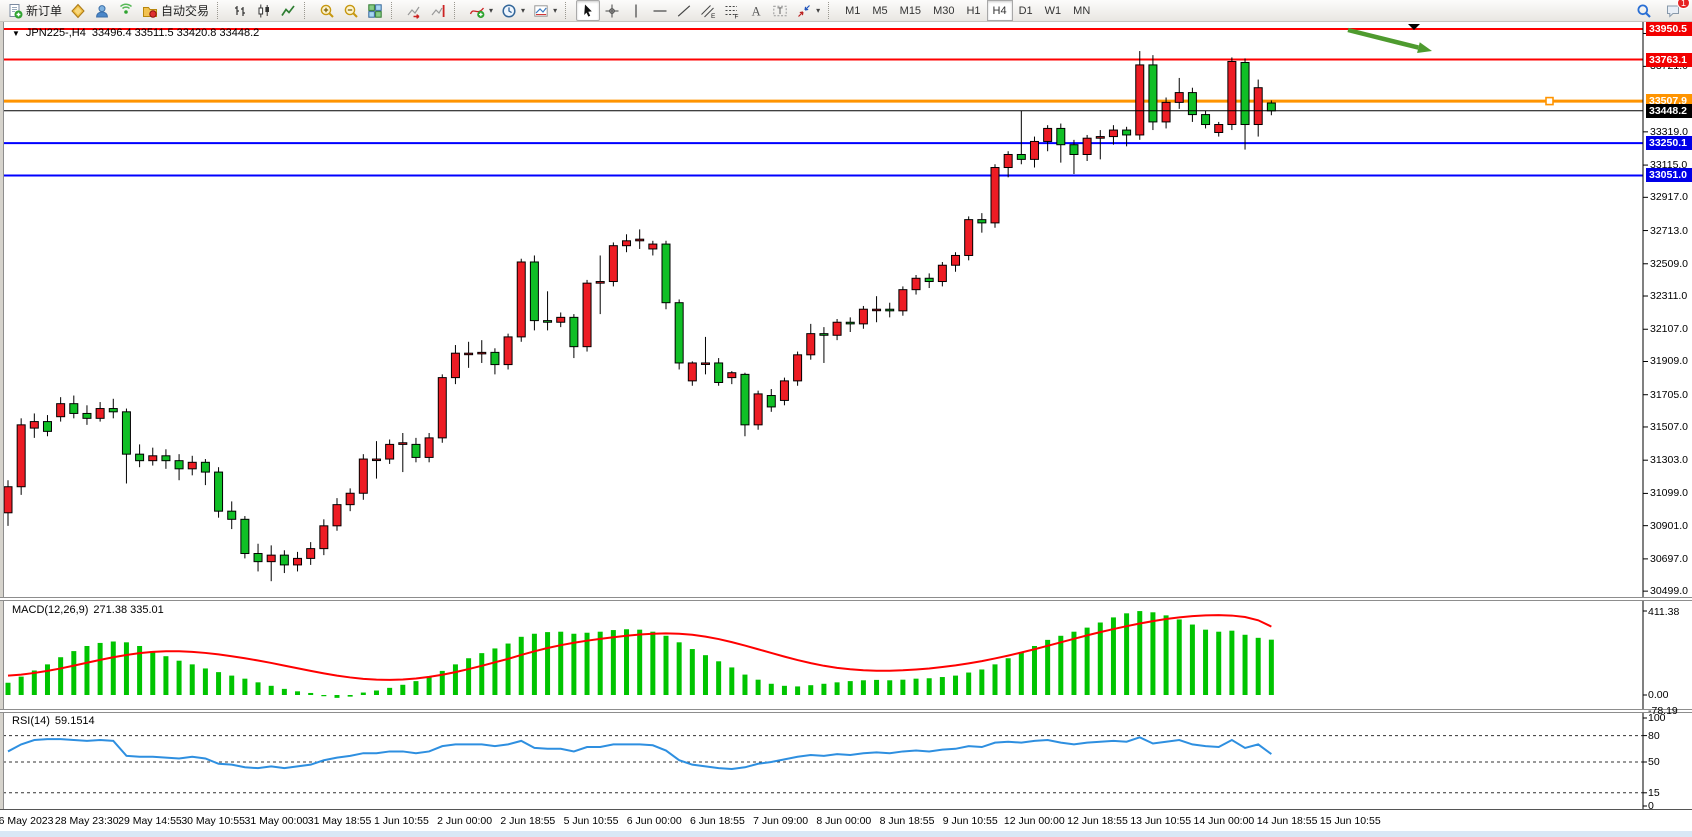 This screenshot has height=837, width=1692. I want to click on chart-type-group, so click(264, 10).